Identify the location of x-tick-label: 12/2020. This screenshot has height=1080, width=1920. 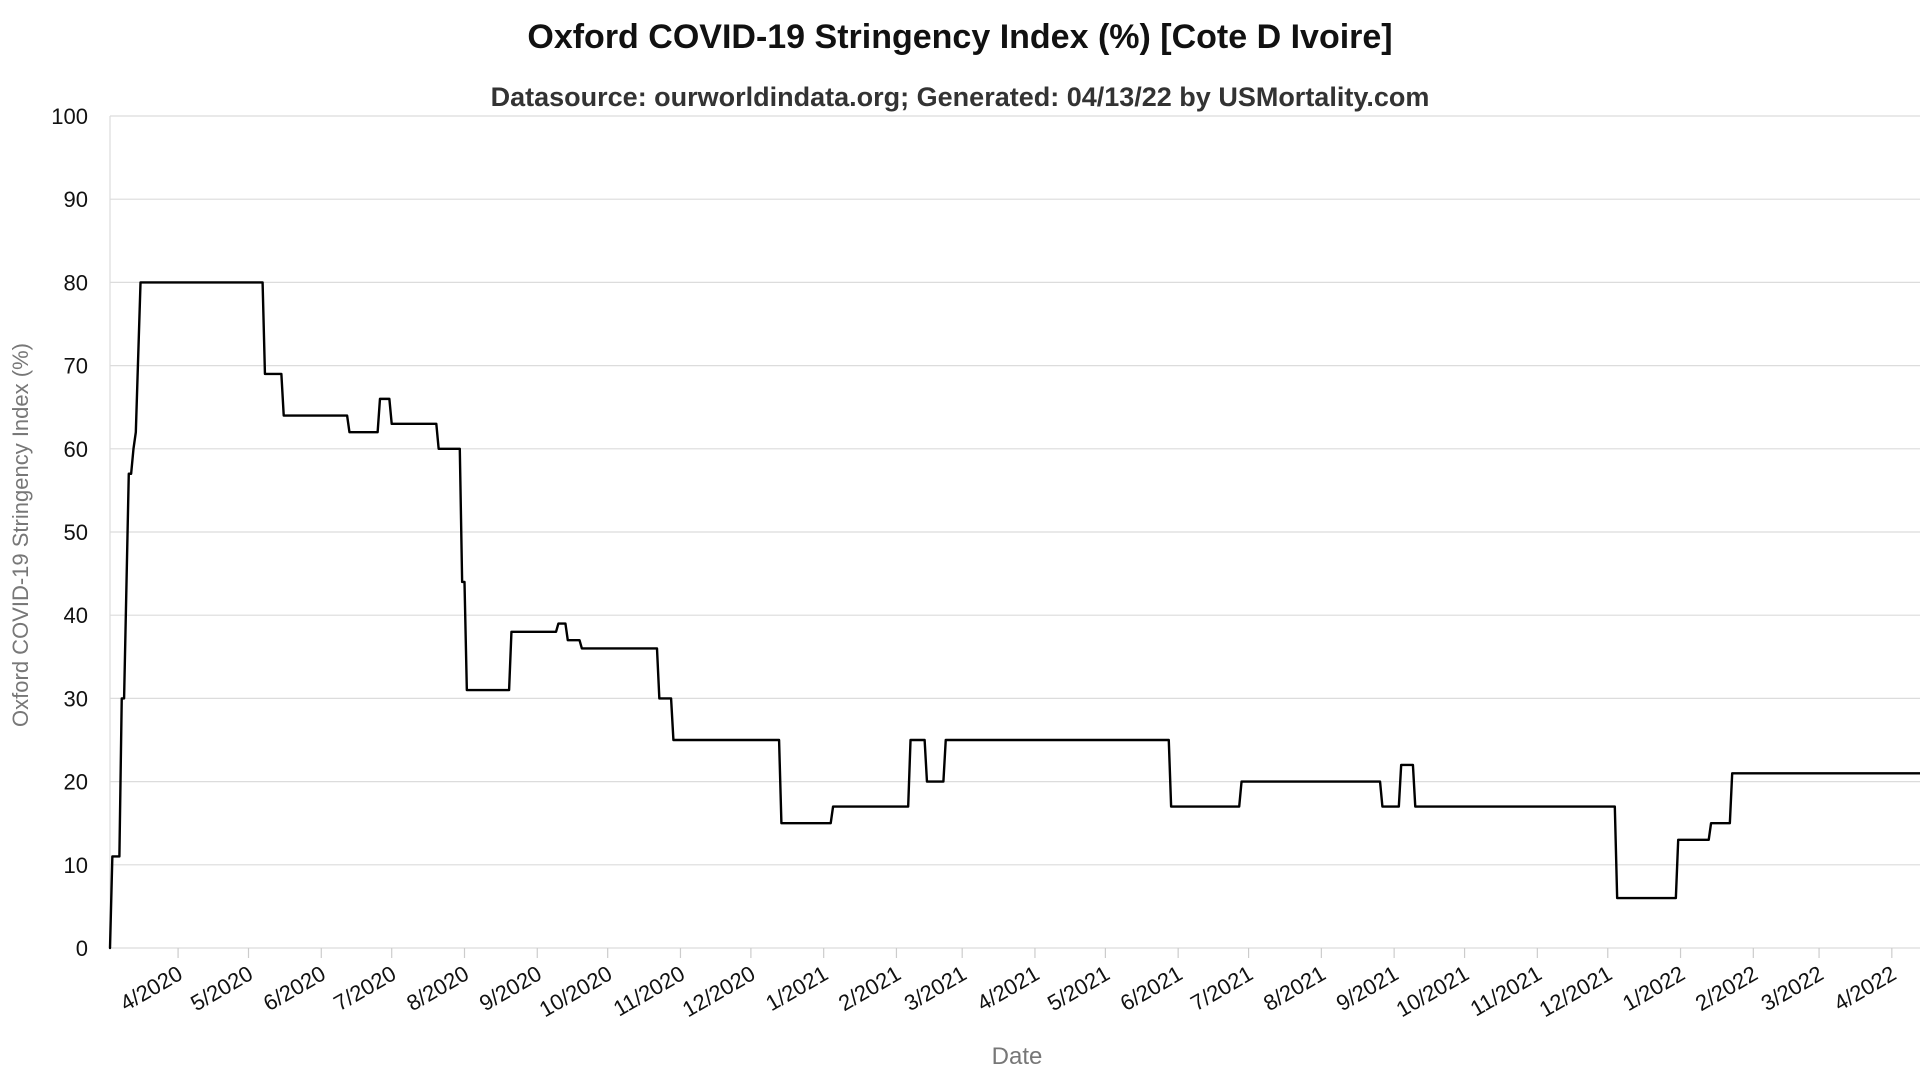
(718, 991).